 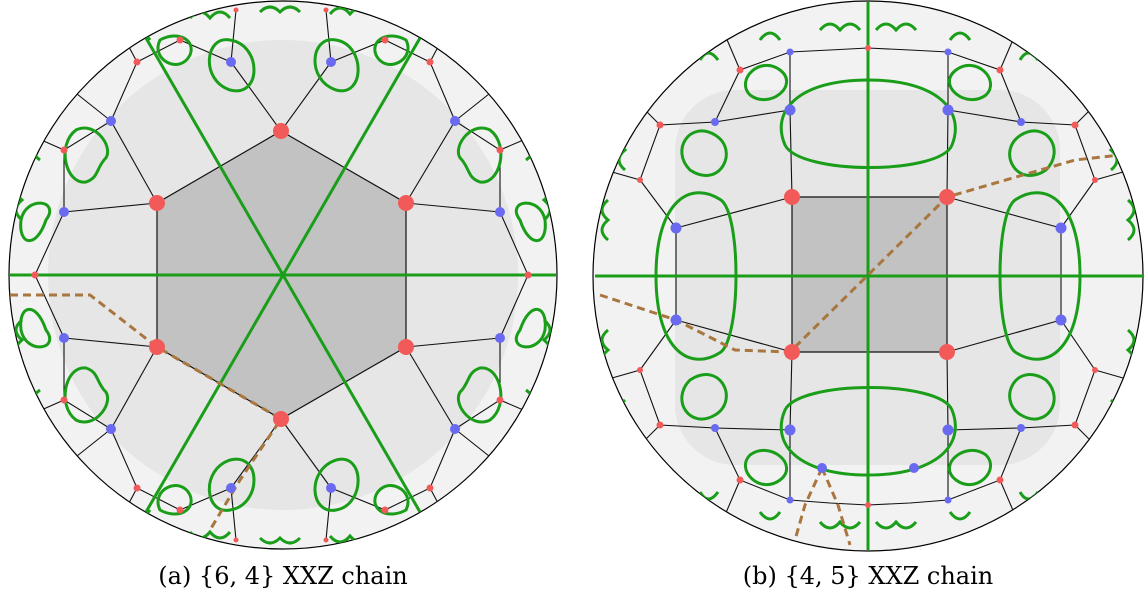 What do you see at coordinates (808, 504) in the screenshot?
I see `panel-b-dashed-path-lower` at bounding box center [808, 504].